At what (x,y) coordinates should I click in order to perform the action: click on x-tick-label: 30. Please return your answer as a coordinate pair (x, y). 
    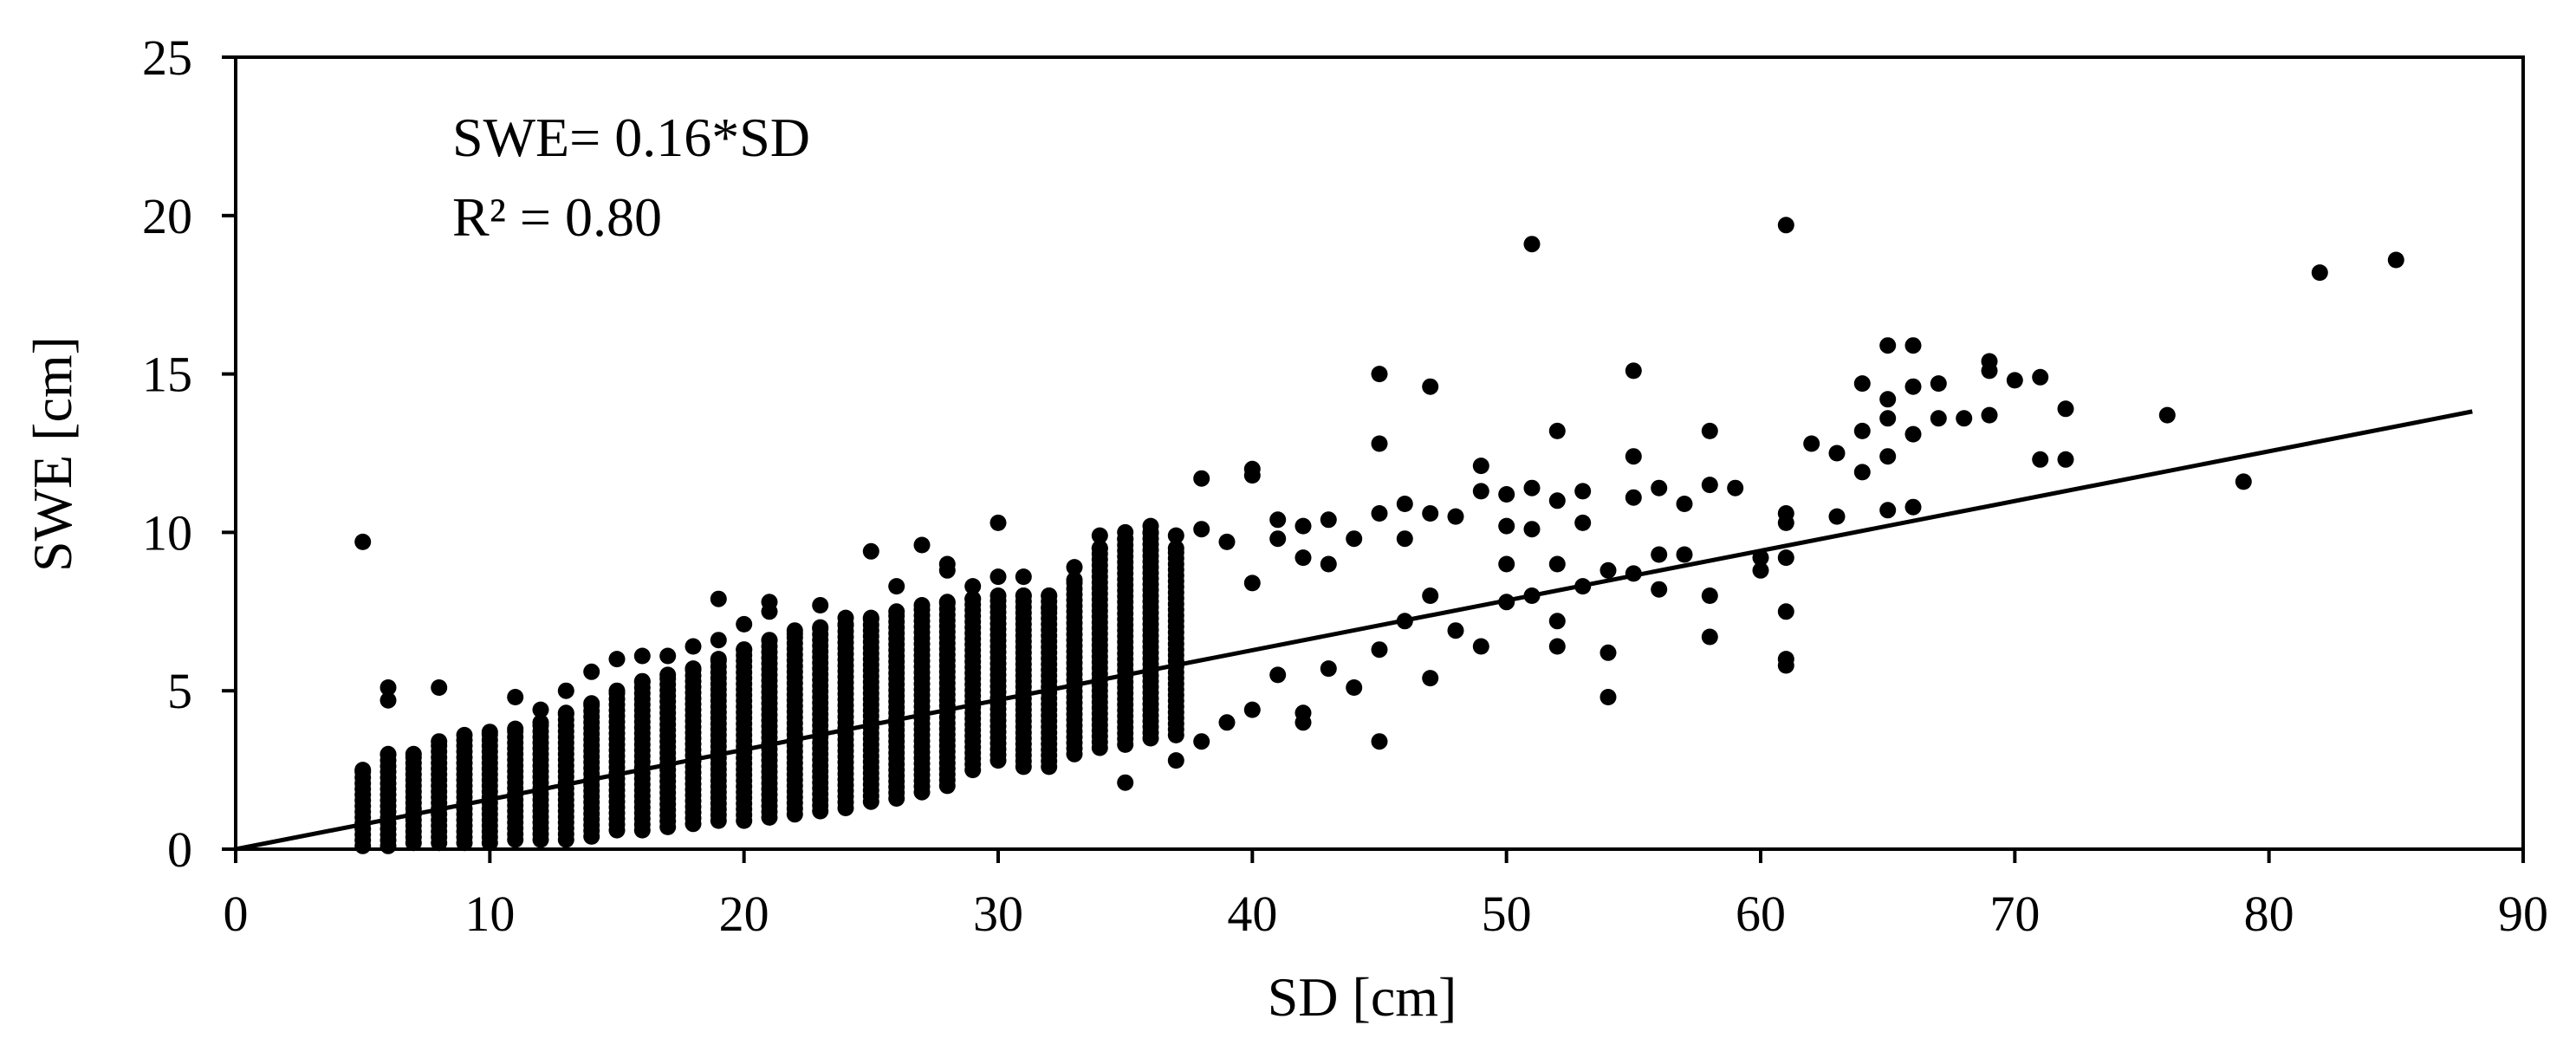
    Looking at the image, I should click on (998, 914).